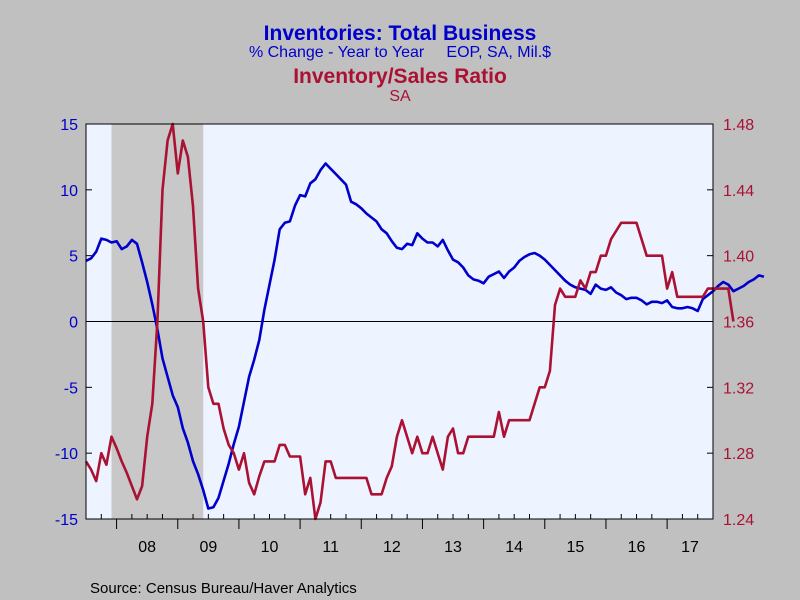 This screenshot has width=800, height=600. Describe the element at coordinates (738, 388) in the screenshot. I see `right-axis-tick-label: 1.32` at that location.